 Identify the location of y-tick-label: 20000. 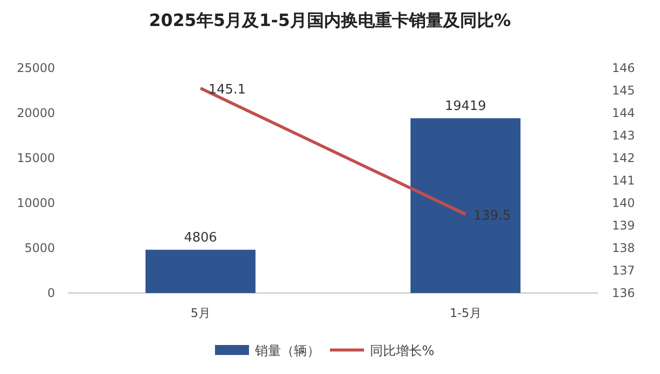
(35, 113).